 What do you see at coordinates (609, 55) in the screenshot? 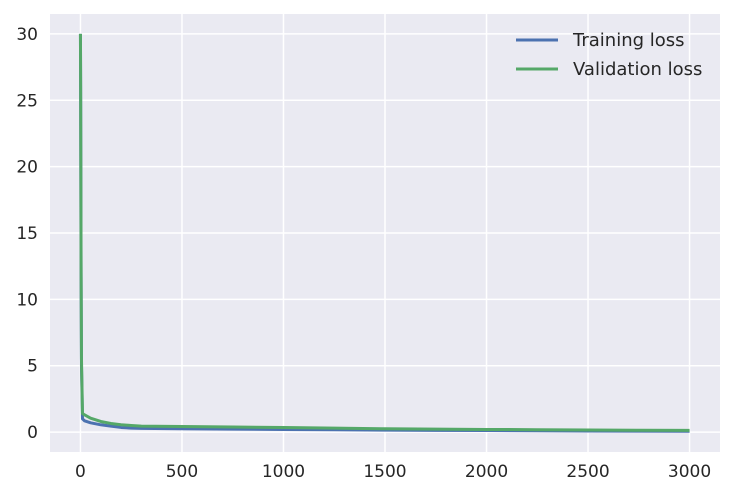
I see `legend: Training loss Validation loss` at bounding box center [609, 55].